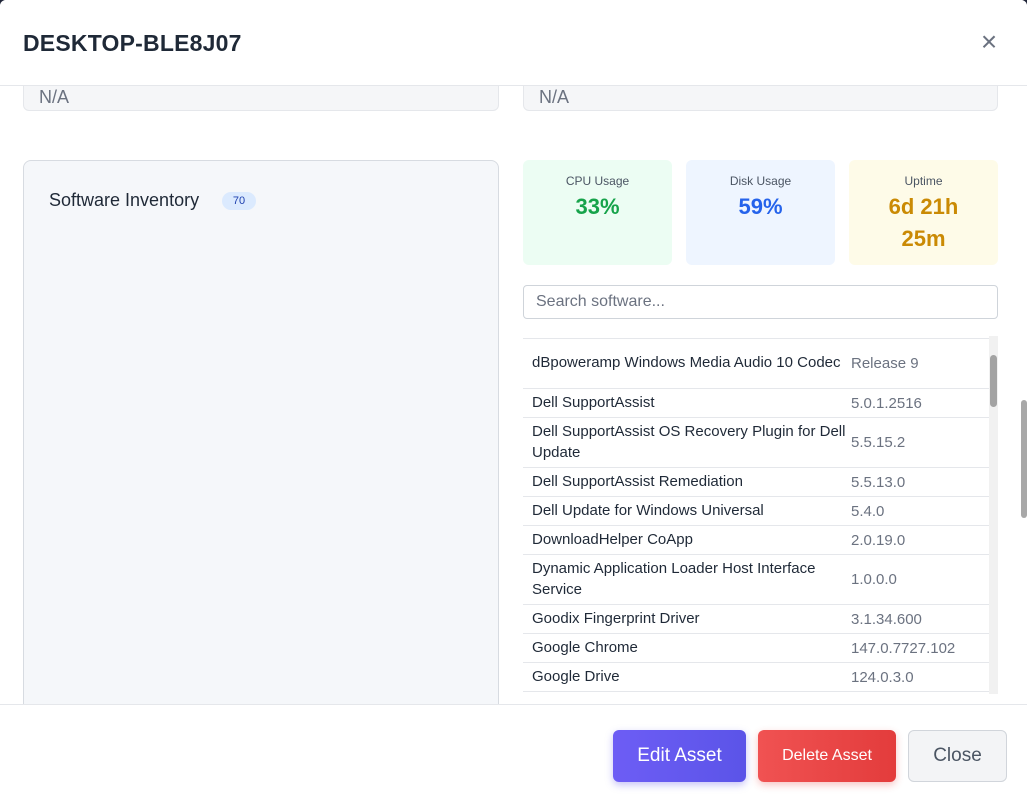 The width and height of the screenshot is (1027, 800). I want to click on close-icon: ×, so click(989, 41).